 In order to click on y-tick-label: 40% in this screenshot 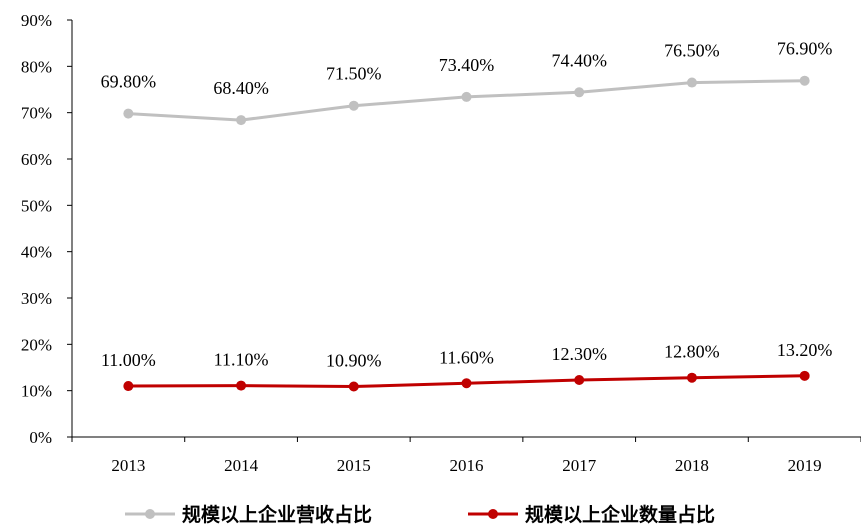, I will do `click(36, 252)`.